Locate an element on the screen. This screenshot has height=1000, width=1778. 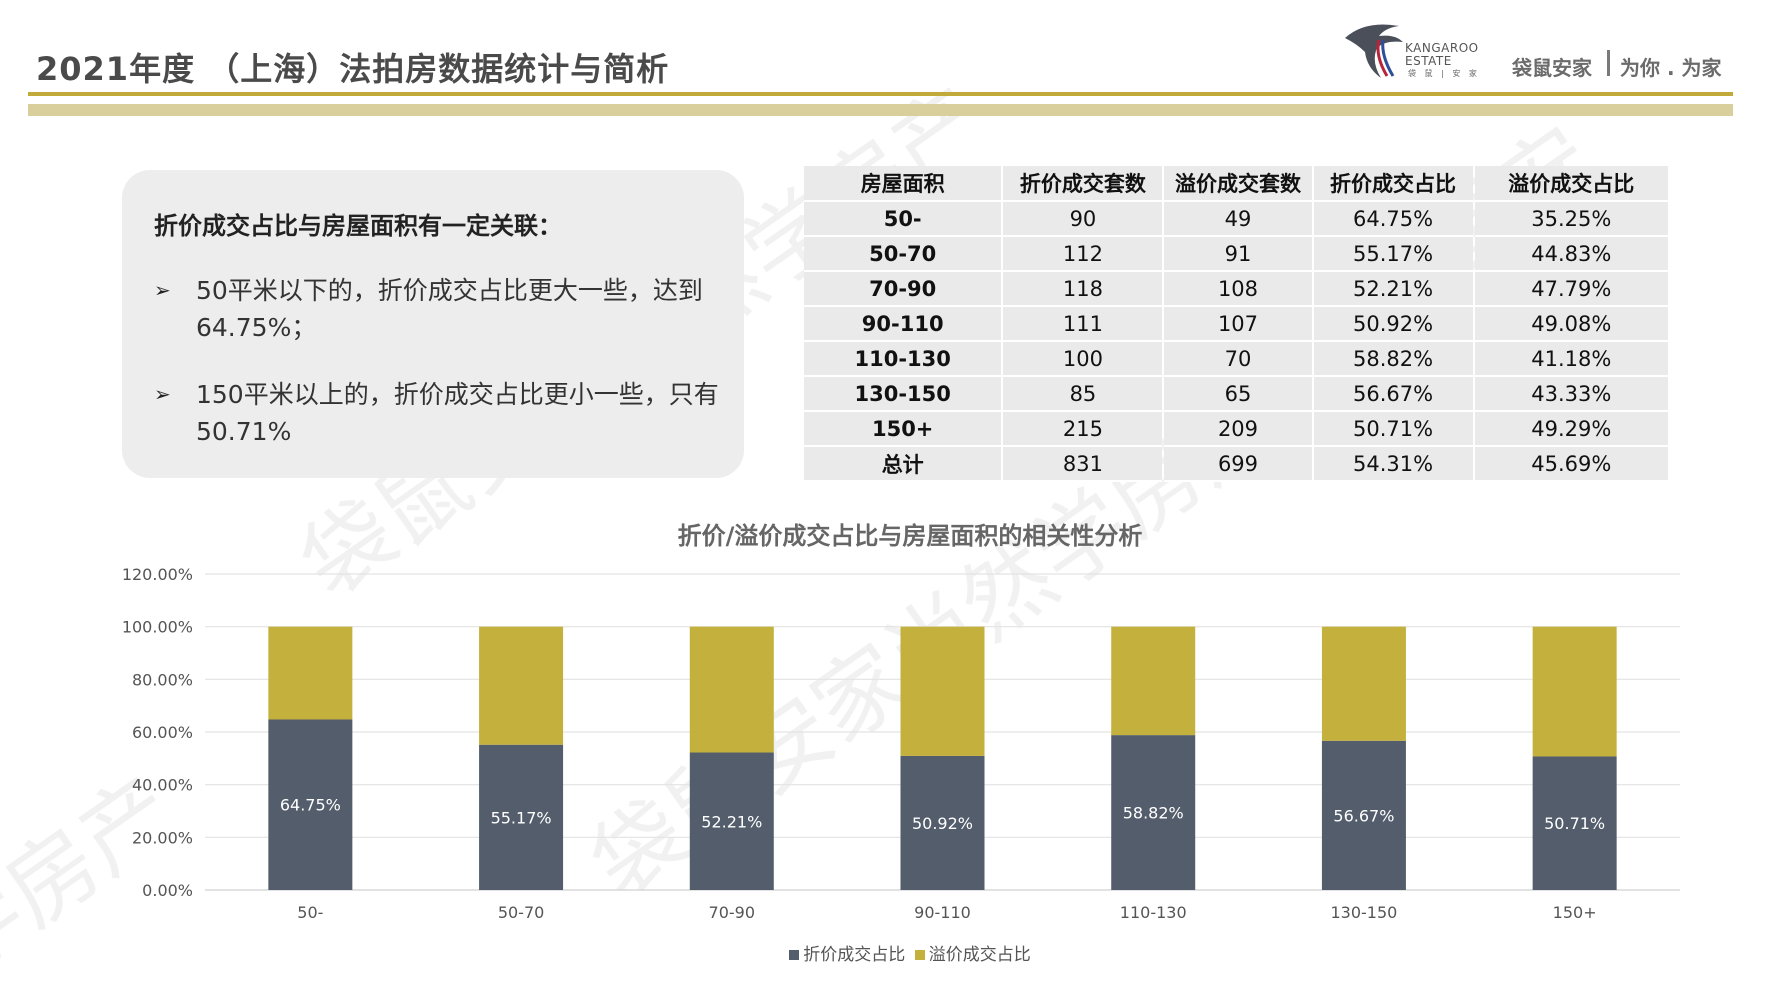
legend-label: 溢价成交占比 is located at coordinates (979, 955).